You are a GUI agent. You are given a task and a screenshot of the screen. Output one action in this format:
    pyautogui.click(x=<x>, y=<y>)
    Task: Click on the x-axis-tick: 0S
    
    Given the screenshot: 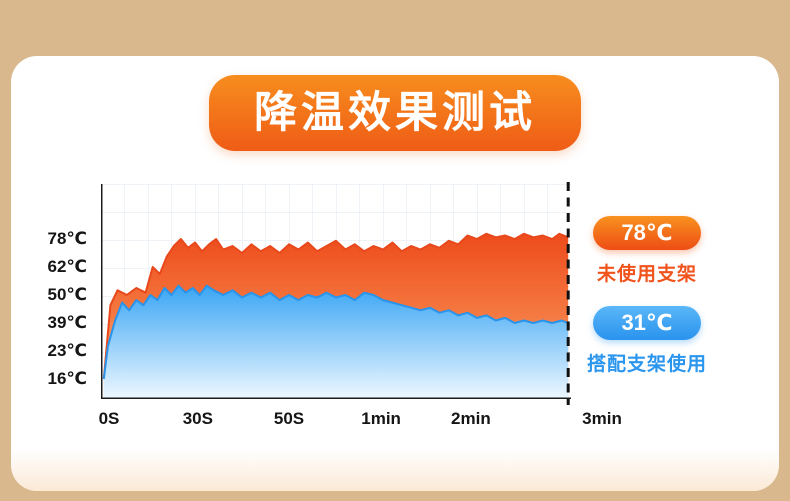 What is the action you would take?
    pyautogui.click(x=109, y=418)
    